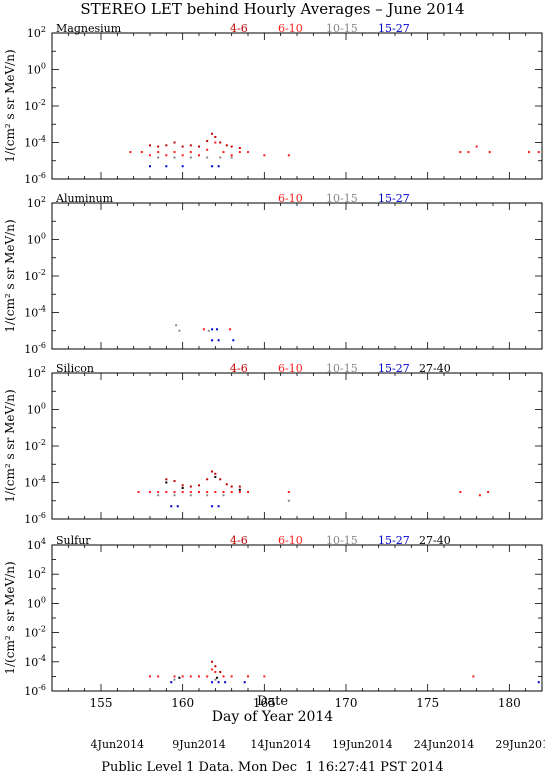 This screenshot has width=545, height=779. Describe the element at coordinates (43, 541) in the screenshot. I see `y-tick-exponent: 4` at that location.